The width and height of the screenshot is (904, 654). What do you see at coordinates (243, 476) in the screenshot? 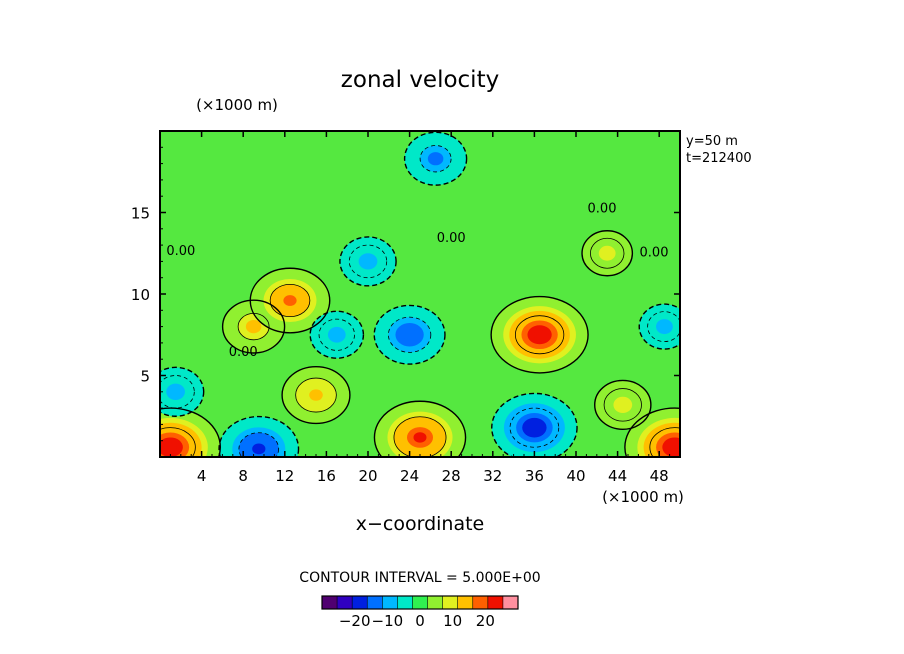
I see `x-tick-label: 8` at bounding box center [243, 476].